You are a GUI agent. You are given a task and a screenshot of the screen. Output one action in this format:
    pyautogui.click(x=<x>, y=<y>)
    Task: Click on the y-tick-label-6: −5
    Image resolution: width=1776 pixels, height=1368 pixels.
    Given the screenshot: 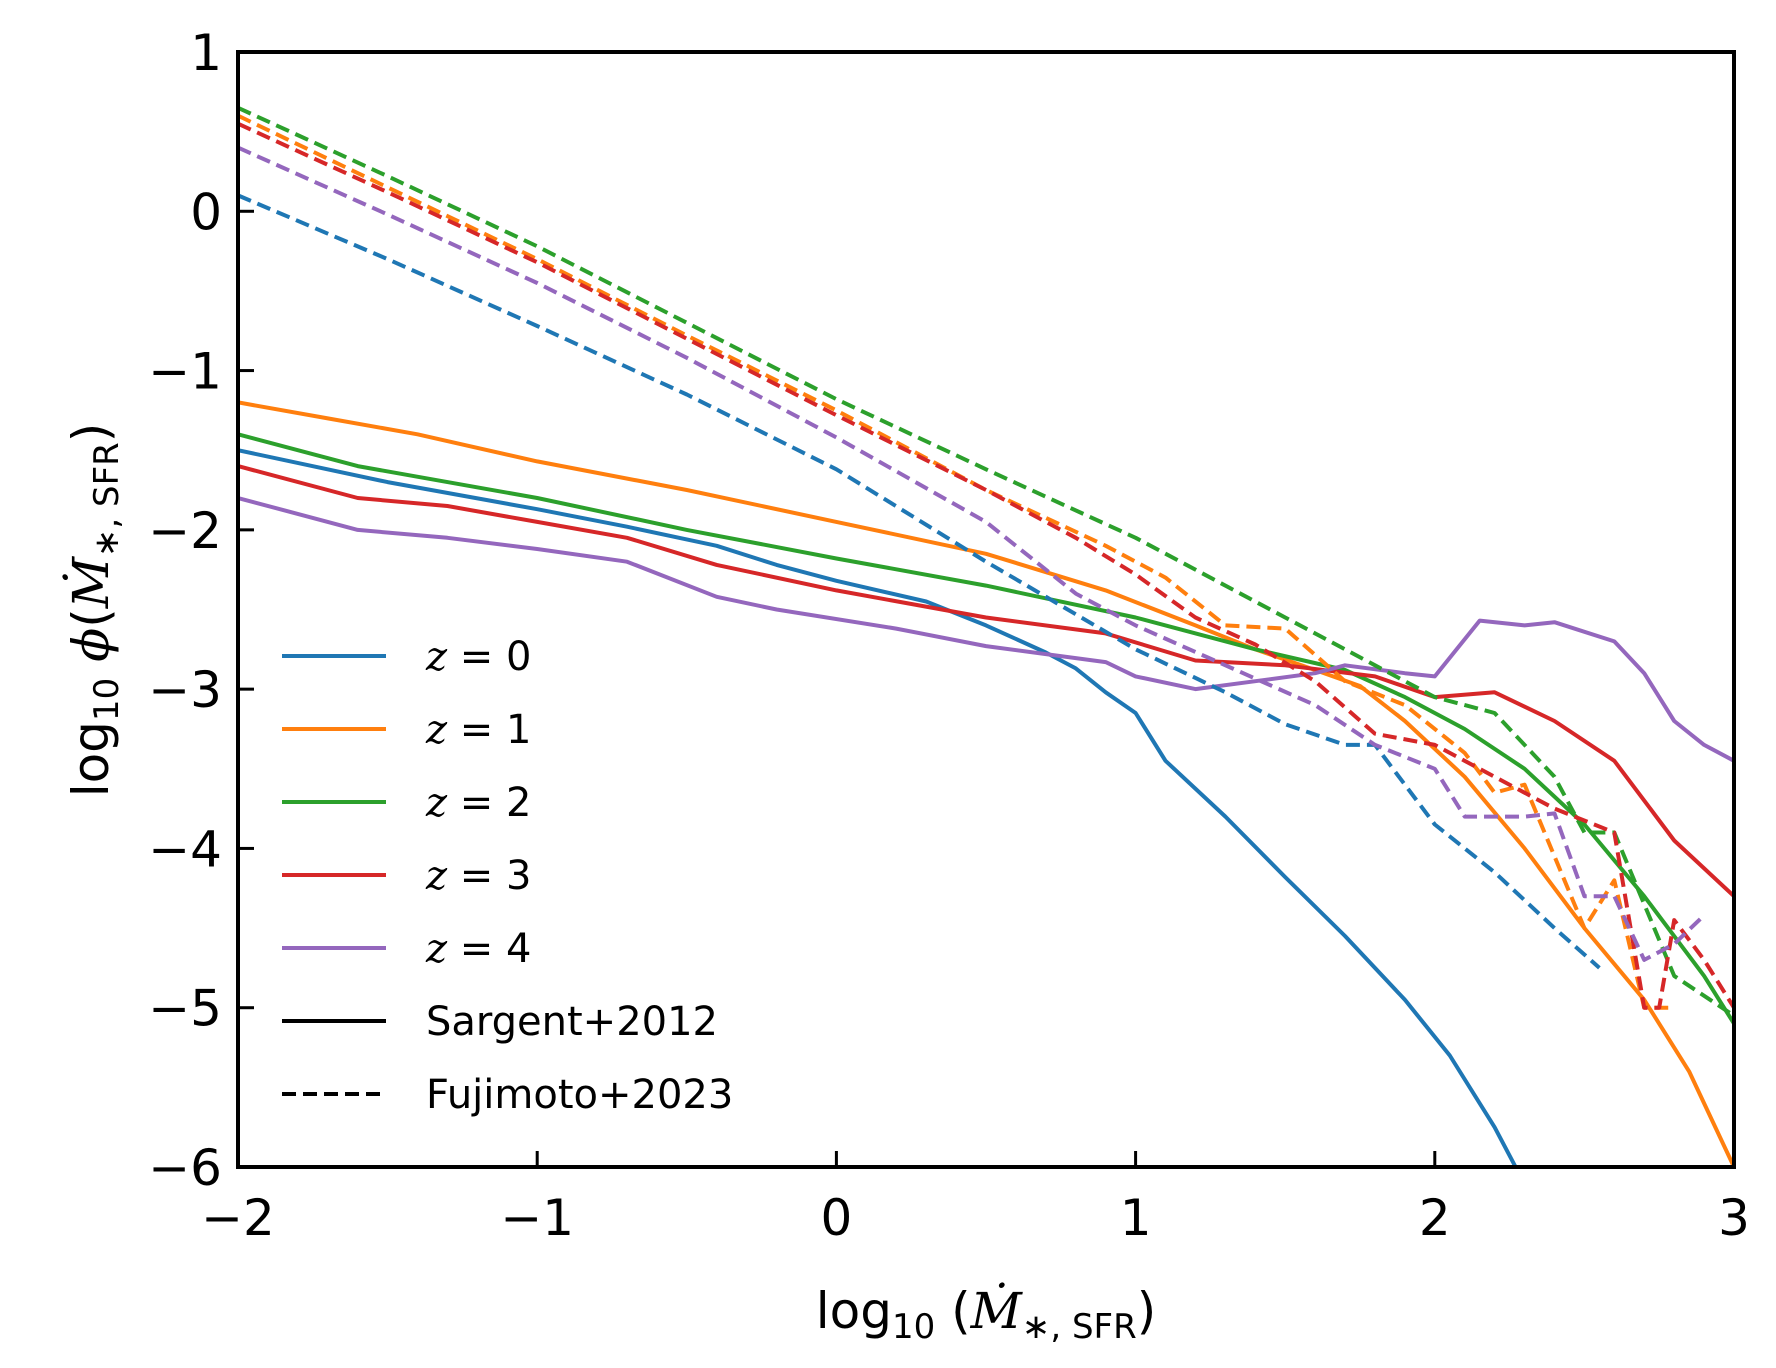 What is the action you would take?
    pyautogui.click(x=185, y=1009)
    